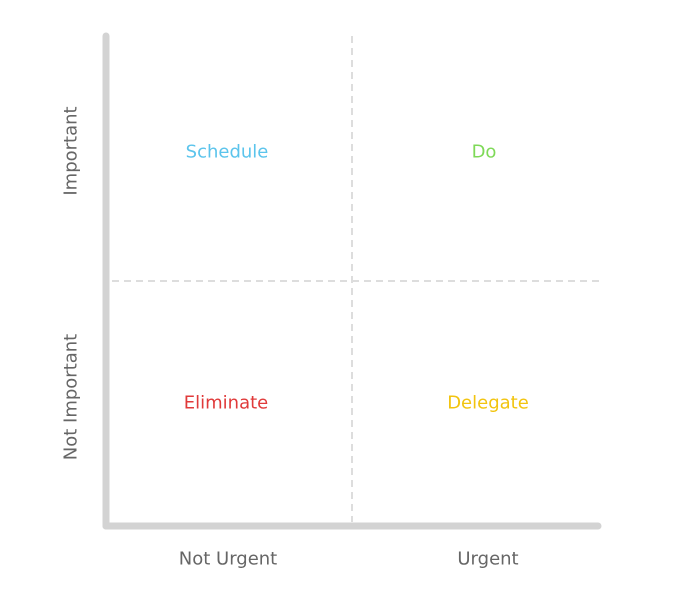 The height and width of the screenshot is (604, 700). What do you see at coordinates (228, 559) in the screenshot?
I see `x-axis-label-not-urgent: Not Urgent` at bounding box center [228, 559].